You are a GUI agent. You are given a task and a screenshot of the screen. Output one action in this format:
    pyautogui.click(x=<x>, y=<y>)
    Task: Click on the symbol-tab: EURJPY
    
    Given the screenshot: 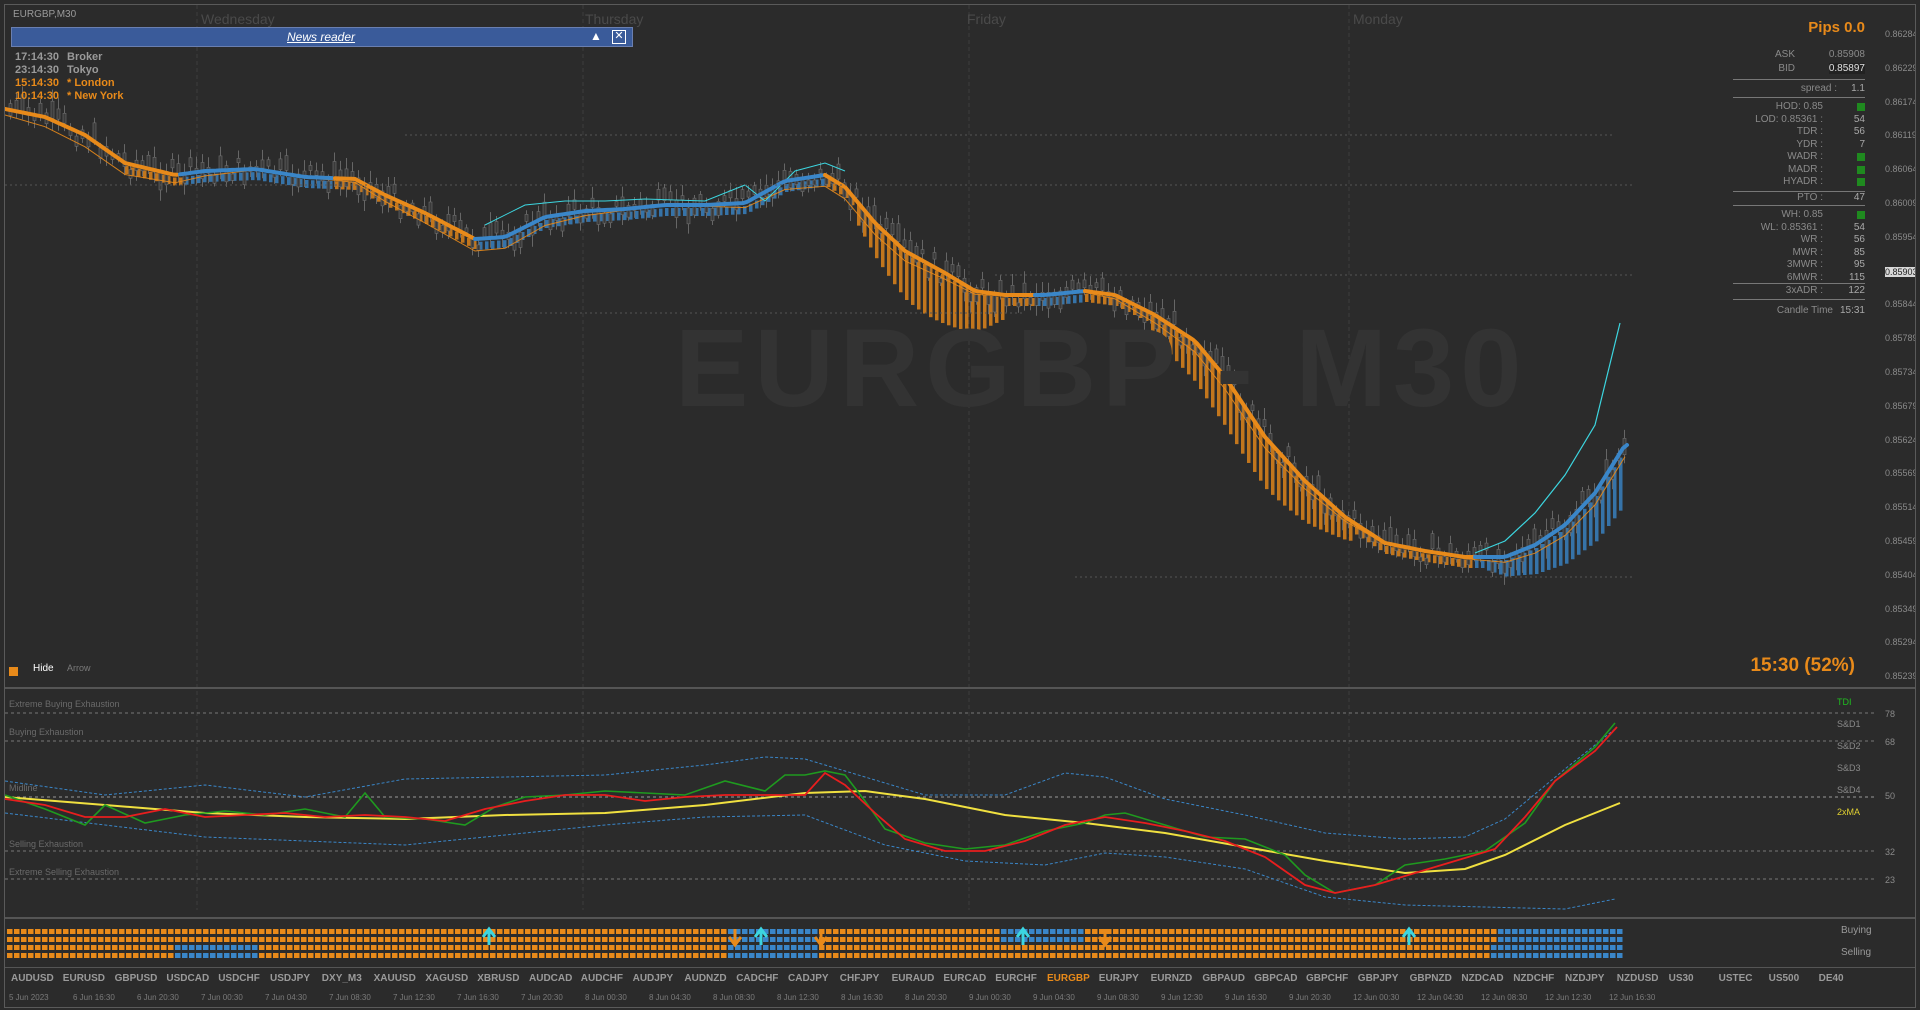 What is the action you would take?
    pyautogui.click(x=1118, y=978)
    